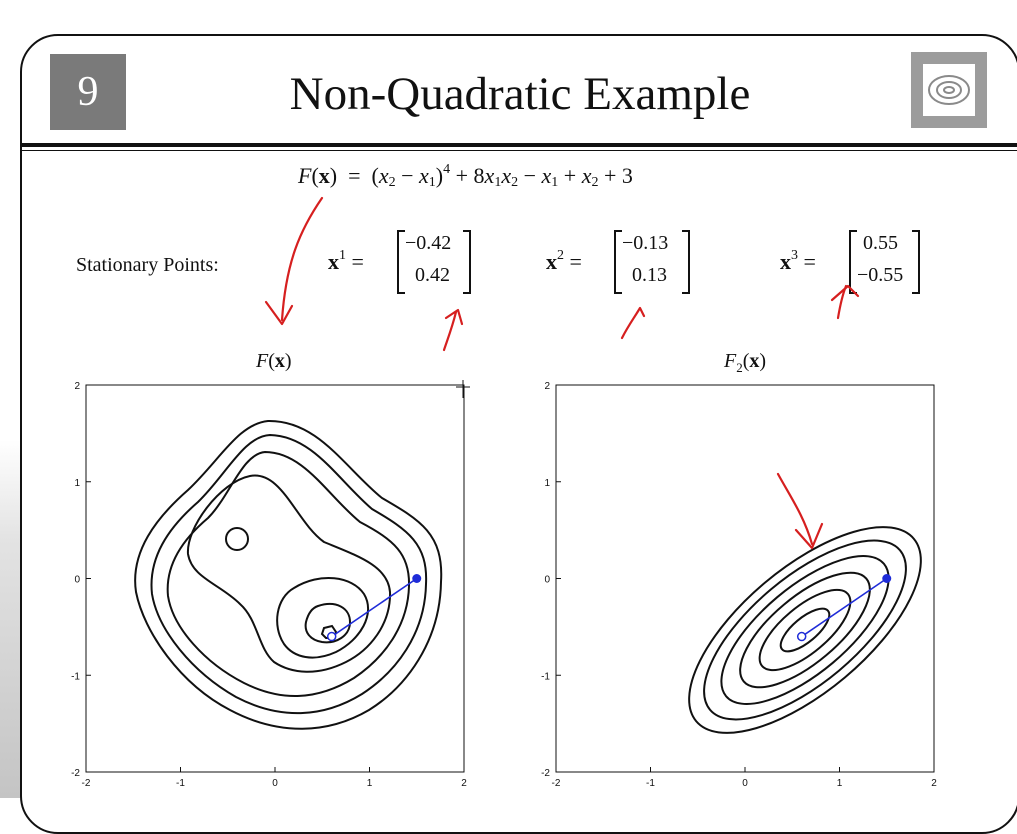 The height and width of the screenshot is (834, 1017). What do you see at coordinates (880, 275) in the screenshot?
I see `point-3-v2: −0.55` at bounding box center [880, 275].